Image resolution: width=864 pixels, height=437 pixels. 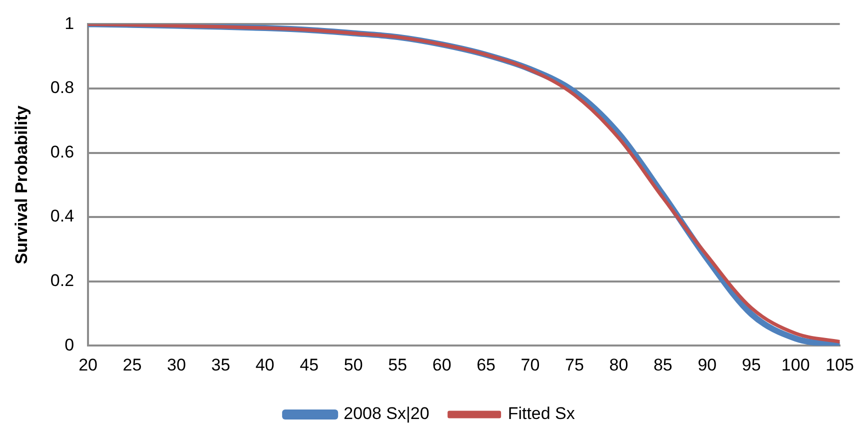 I want to click on x-tick-label: 45, so click(x=309, y=364).